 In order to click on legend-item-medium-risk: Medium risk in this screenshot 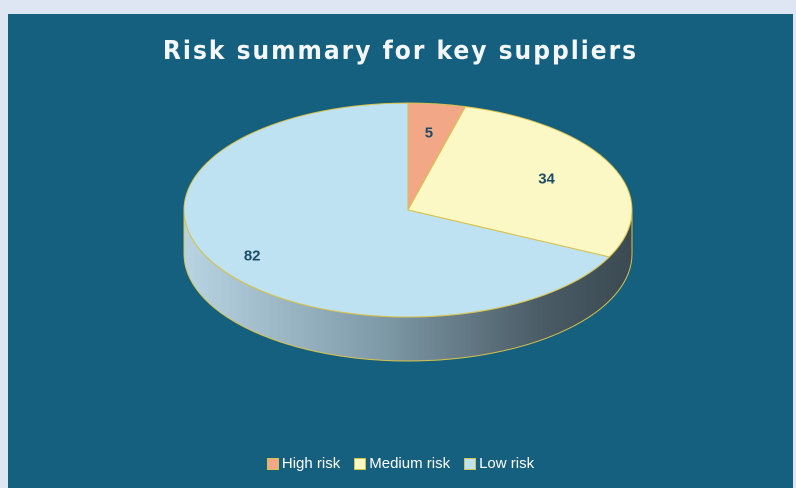, I will do `click(402, 463)`.